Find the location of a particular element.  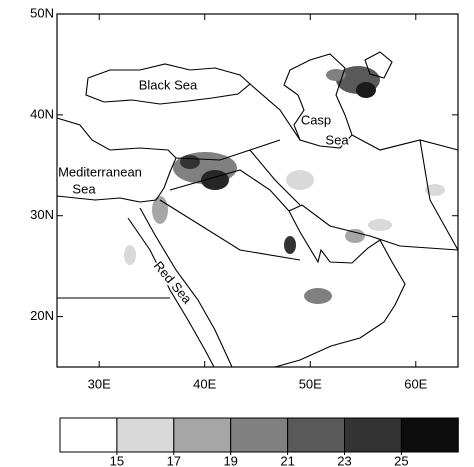

colorbar-label: 19 is located at coordinates (230, 460).